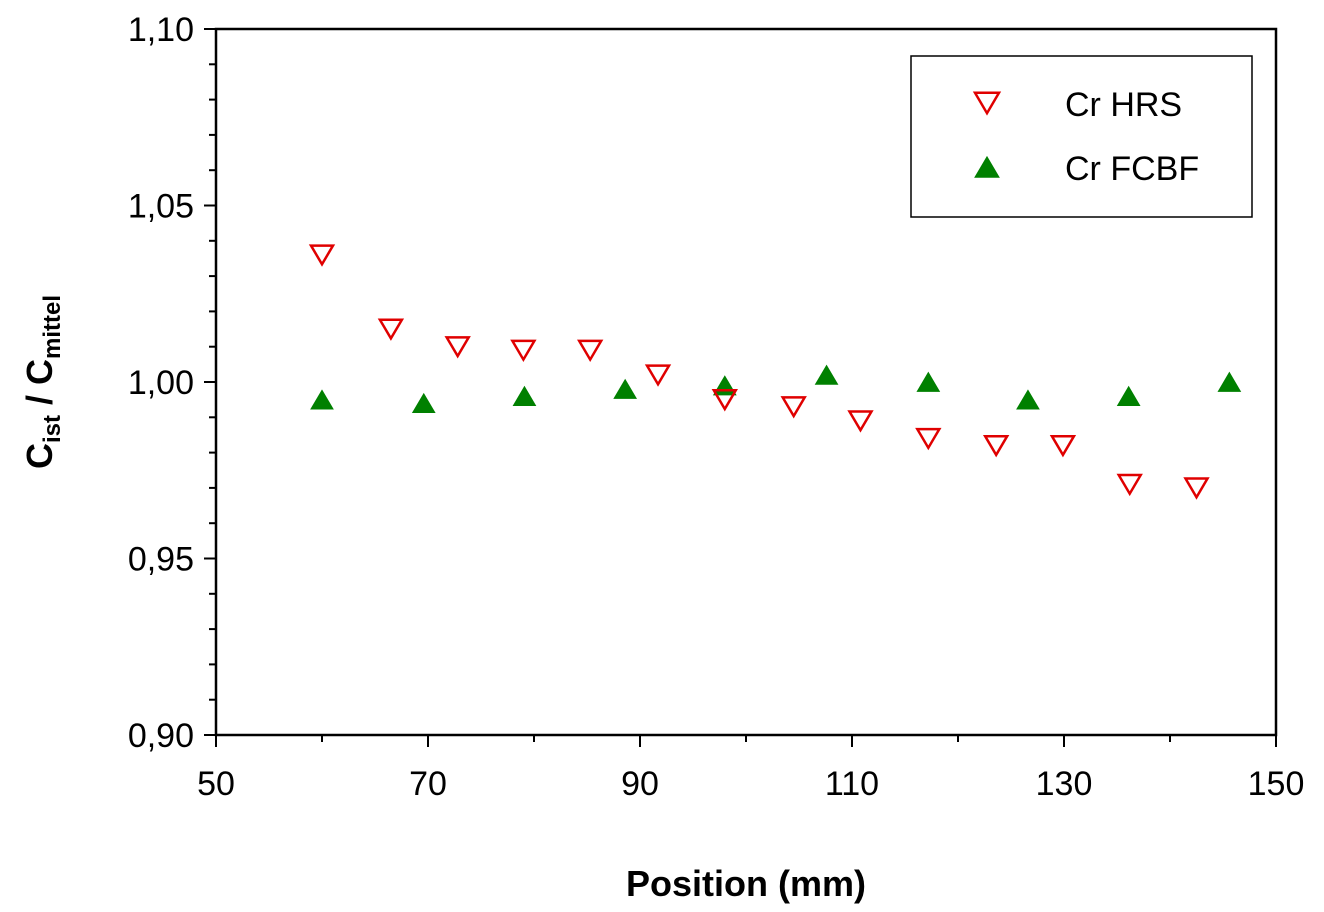 Image resolution: width=1324 pixels, height=912 pixels. Describe the element at coordinates (750, 784) in the screenshot. I see `x-tick-labels: 50 70 90 110 130 150` at that location.